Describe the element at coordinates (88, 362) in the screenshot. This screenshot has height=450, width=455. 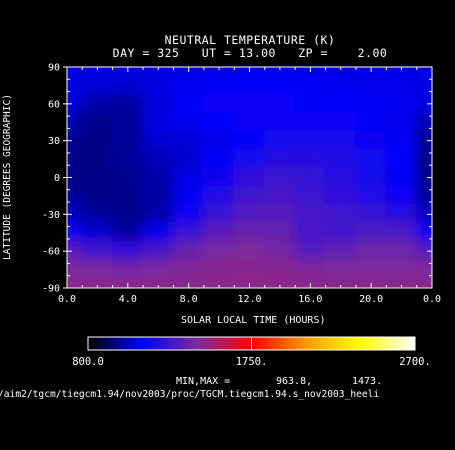
I see `colorbar-tick-label: 800.0` at that location.